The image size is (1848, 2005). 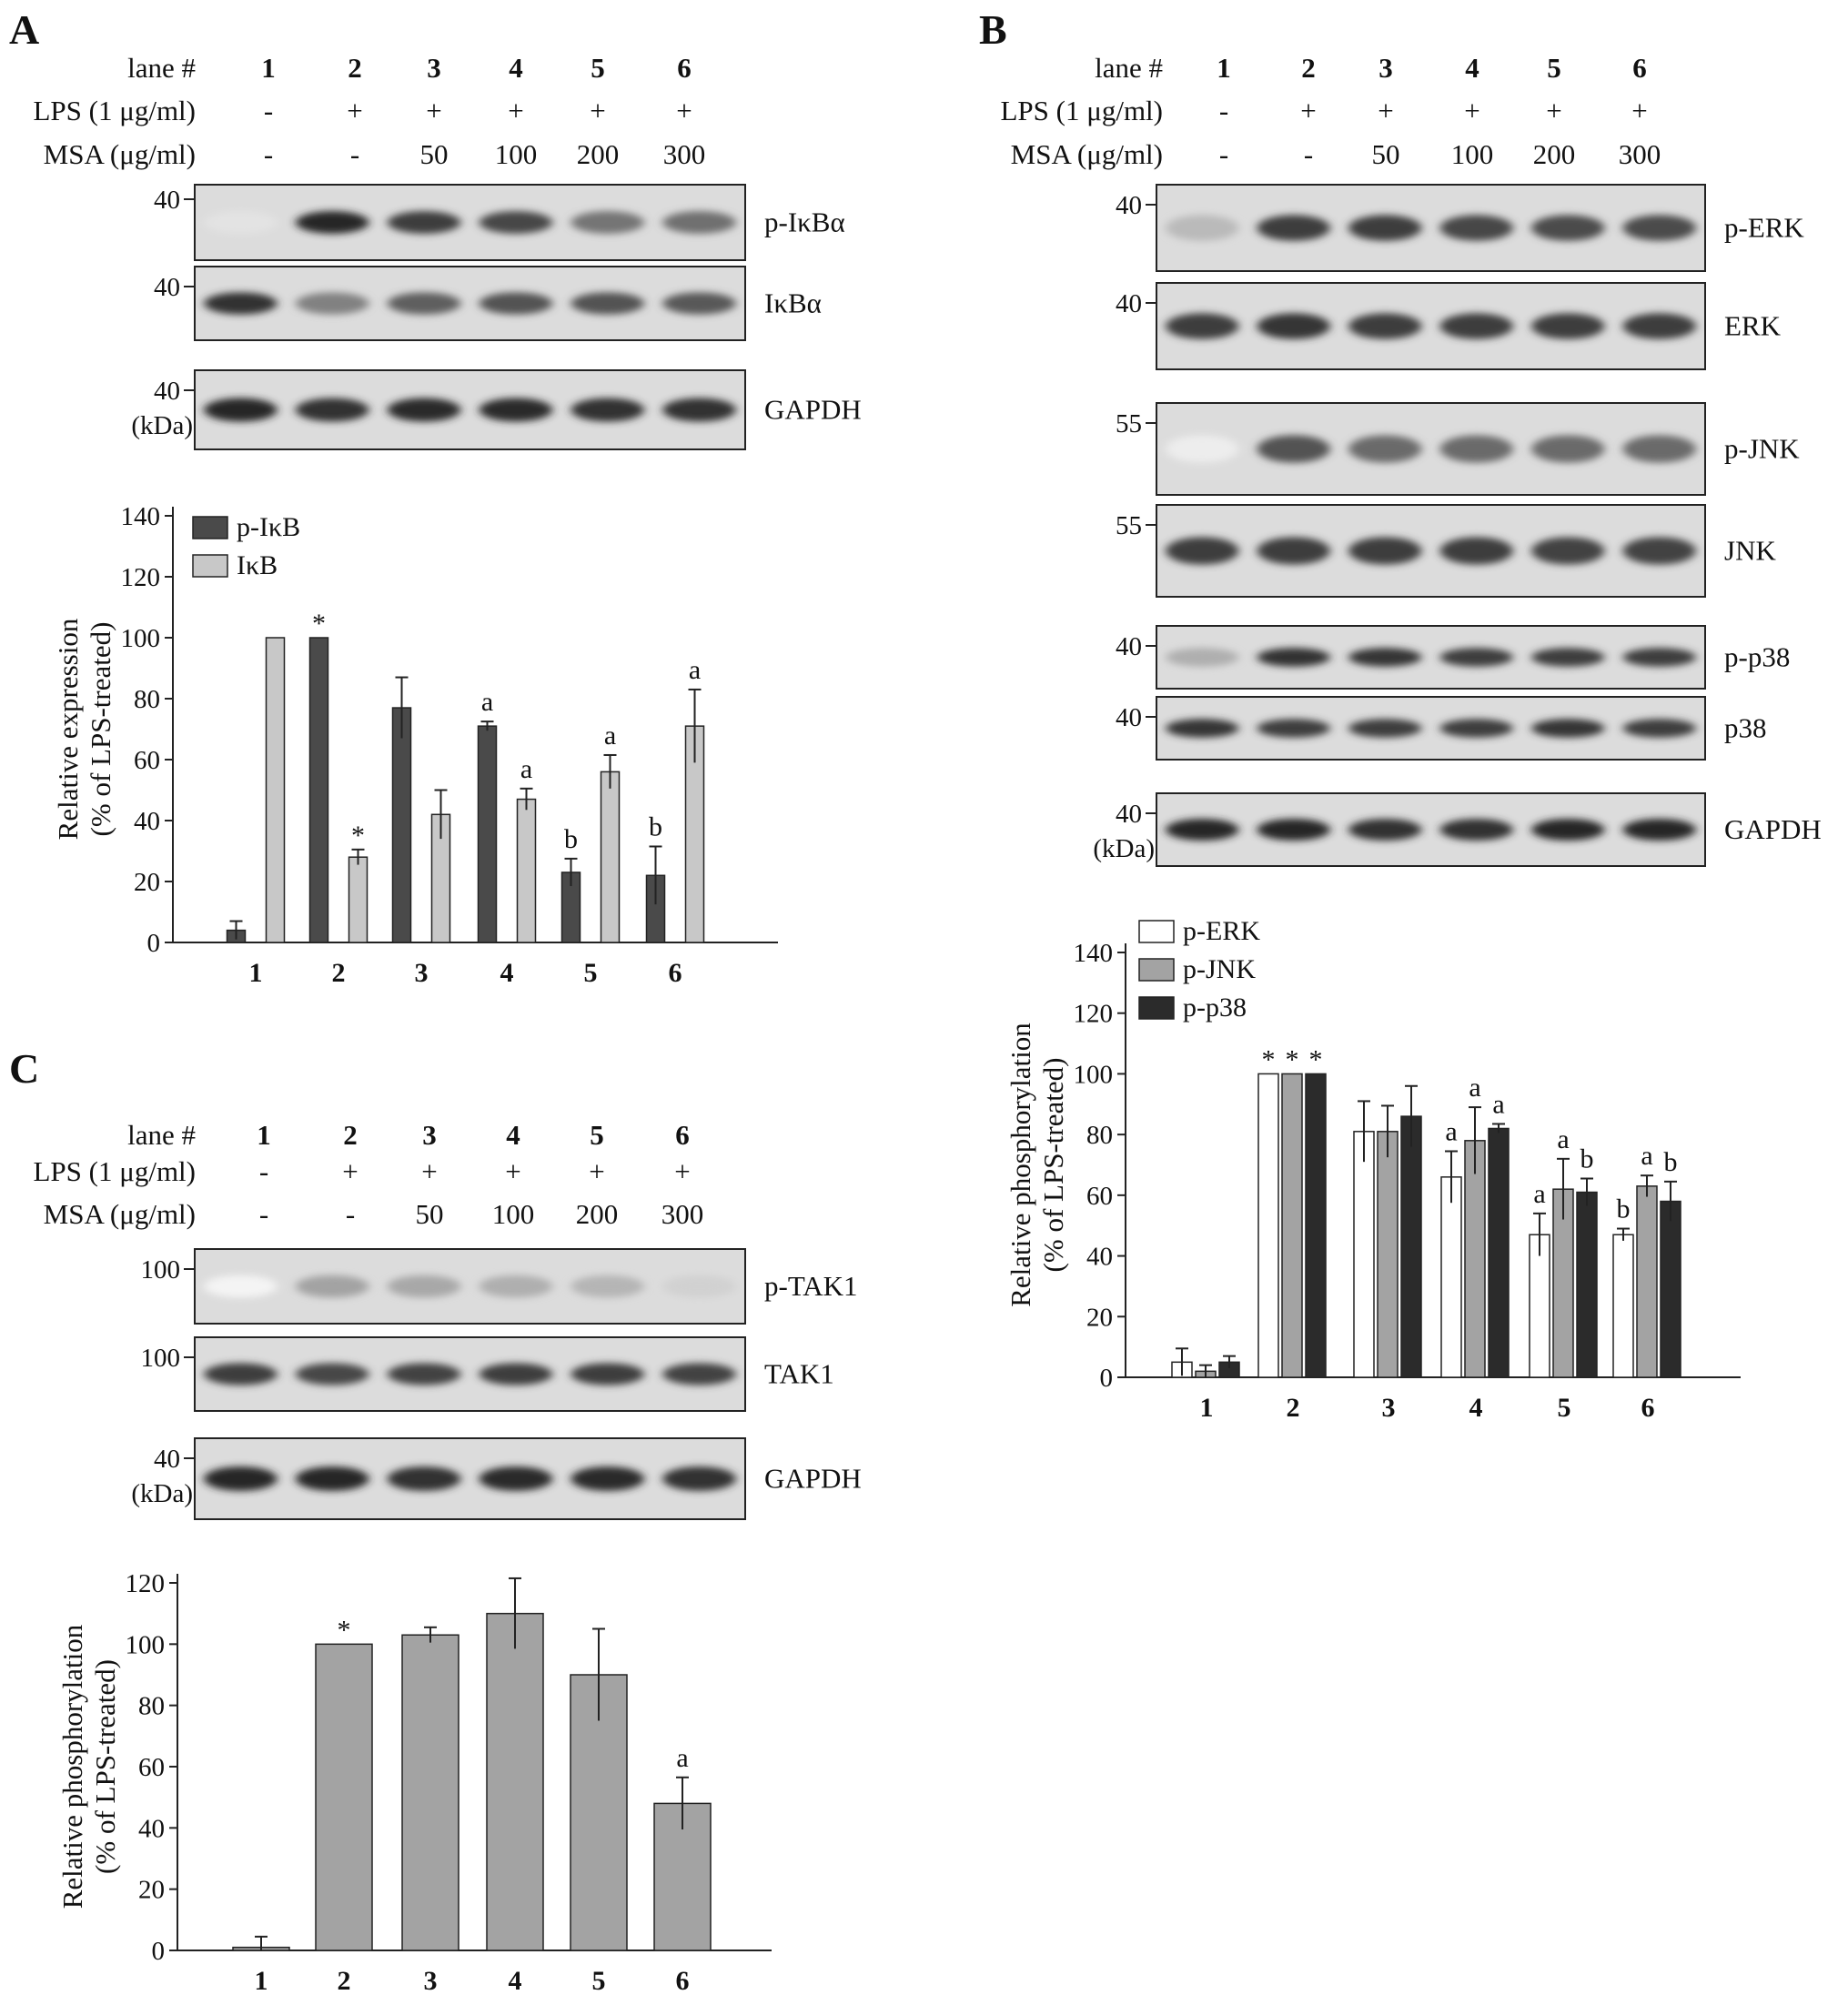 What do you see at coordinates (1215, 1007) in the screenshot?
I see `legend-label: p-p38` at bounding box center [1215, 1007].